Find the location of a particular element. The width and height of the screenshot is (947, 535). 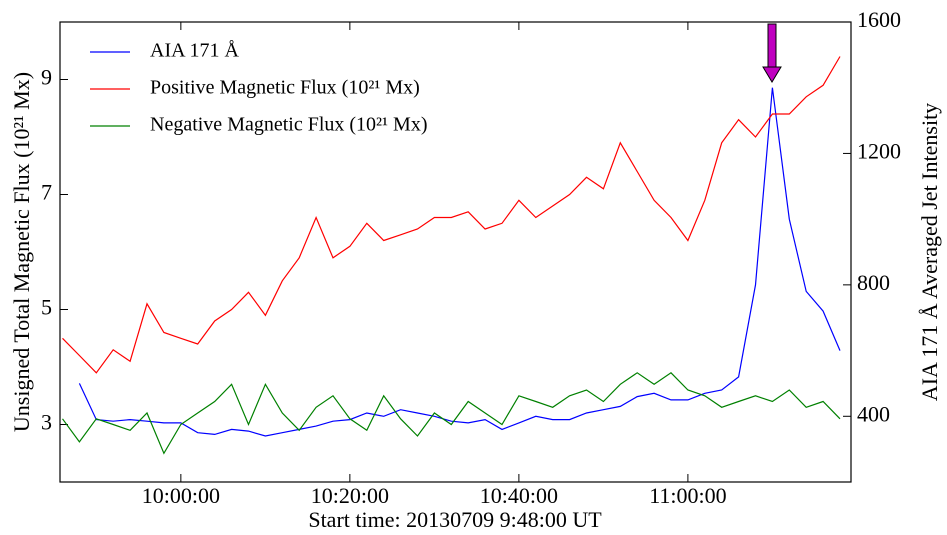

legend-label: Positive Magnetic Flux (10²¹ Mx) is located at coordinates (285, 88).